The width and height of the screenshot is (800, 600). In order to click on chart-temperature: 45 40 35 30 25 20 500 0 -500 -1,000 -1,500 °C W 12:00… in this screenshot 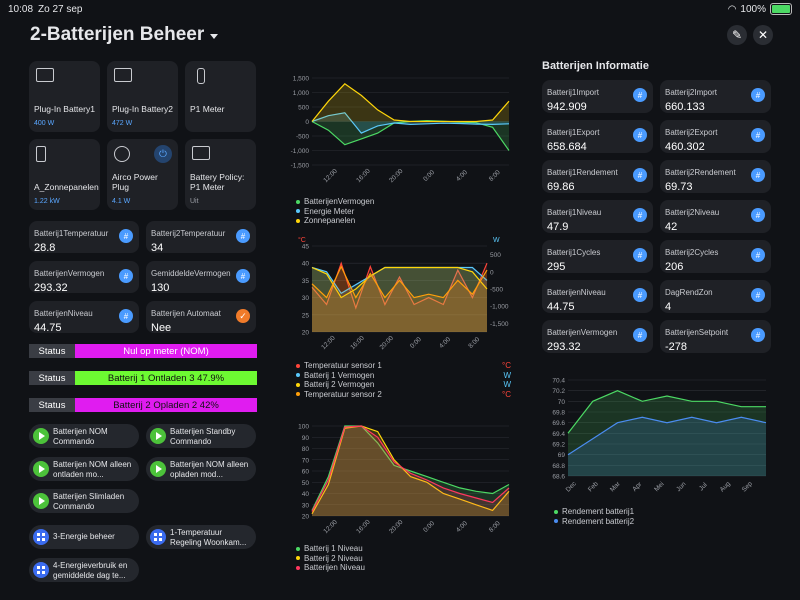, I will do `click(397, 297)`.